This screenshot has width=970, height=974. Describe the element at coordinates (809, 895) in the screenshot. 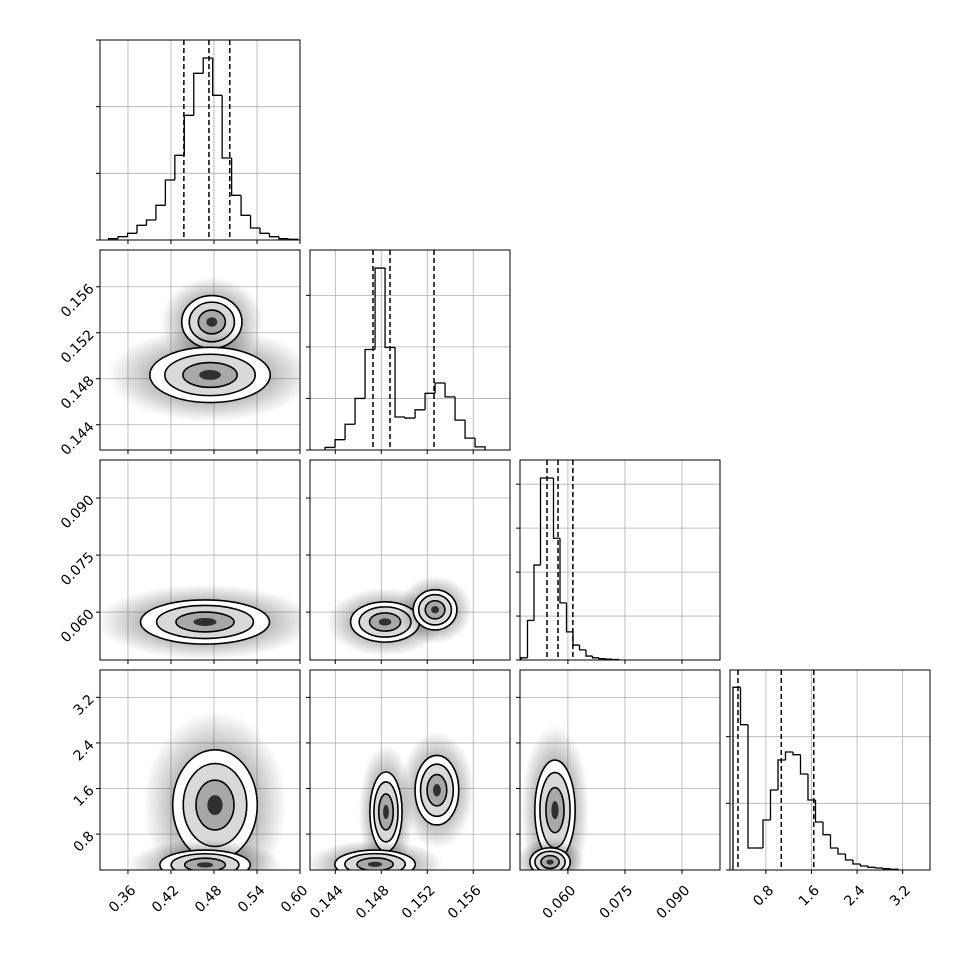

I see `x-tick-label: 1.6` at that location.